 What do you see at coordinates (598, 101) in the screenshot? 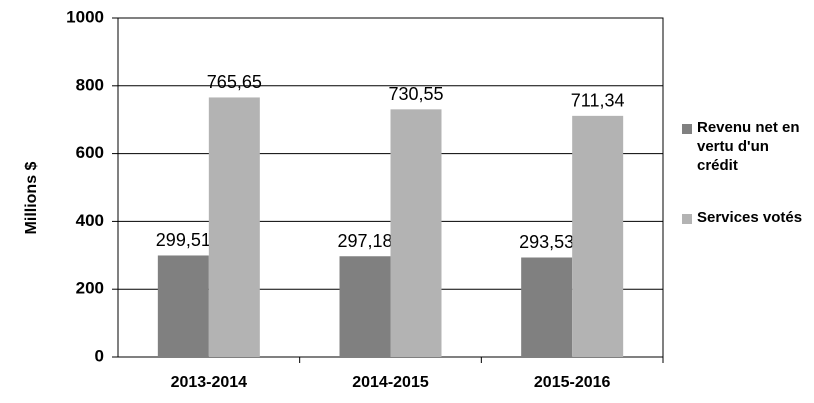
I see `data-label: 711,34` at bounding box center [598, 101].